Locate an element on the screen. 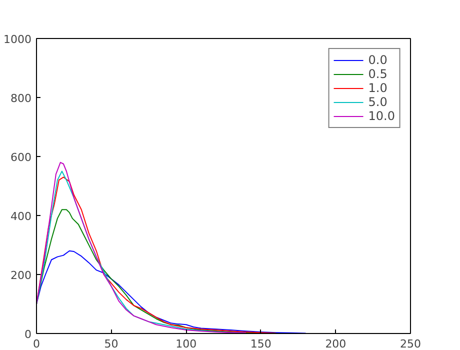  y-tick-label: 800 is located at coordinates (21, 98).